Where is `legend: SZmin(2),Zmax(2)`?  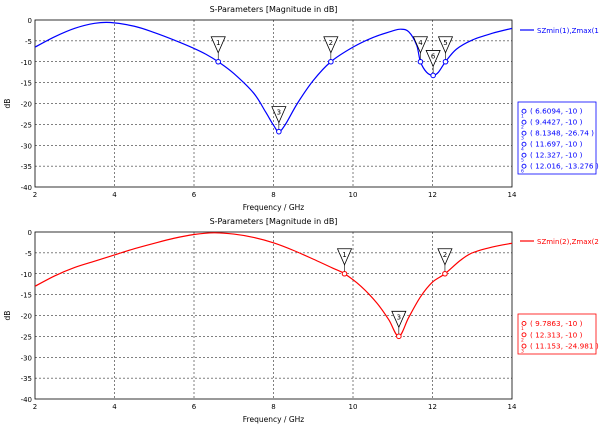 legend: SZmin(2),Zmax(2) is located at coordinates (559, 242).